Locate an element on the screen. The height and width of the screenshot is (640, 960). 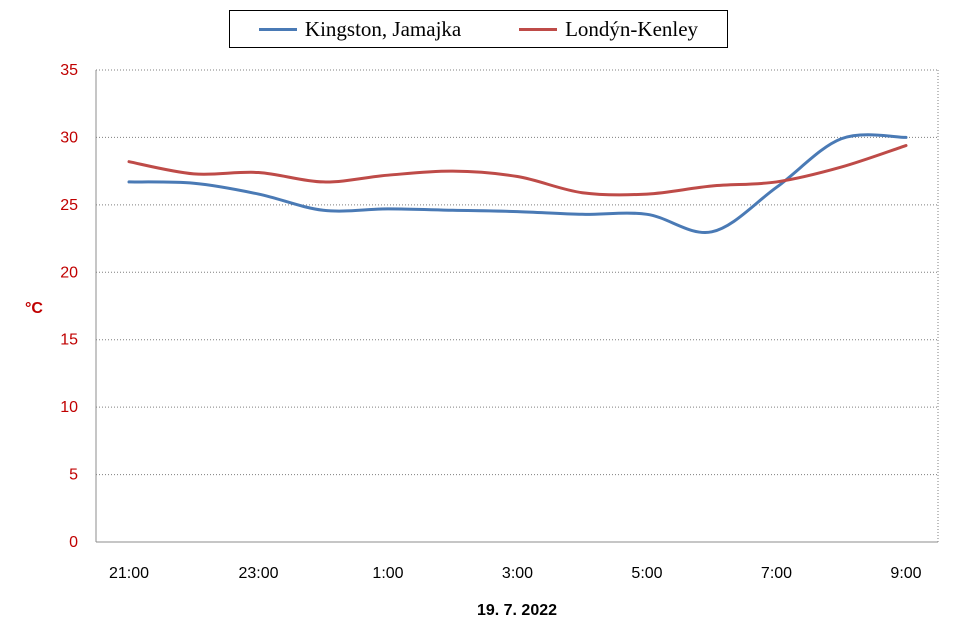
y-tick-label: 15 is located at coordinates (69, 340).